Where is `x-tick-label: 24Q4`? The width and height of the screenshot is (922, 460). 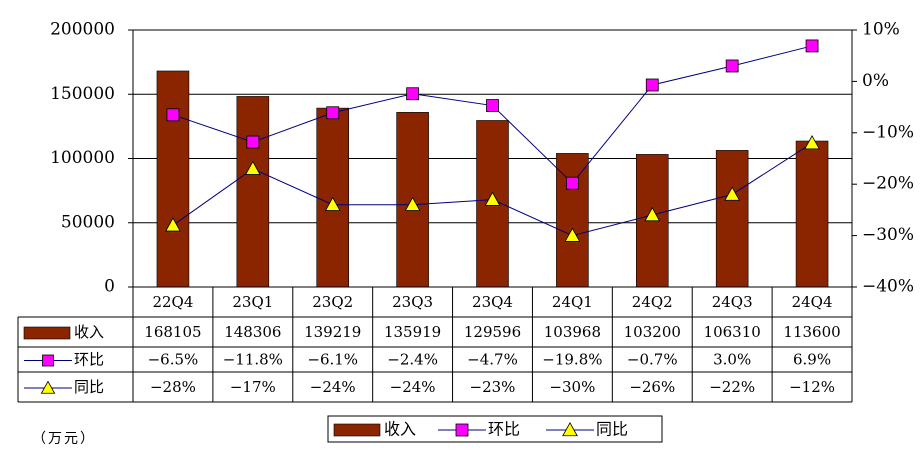
x-tick-label: 24Q4 is located at coordinates (812, 302).